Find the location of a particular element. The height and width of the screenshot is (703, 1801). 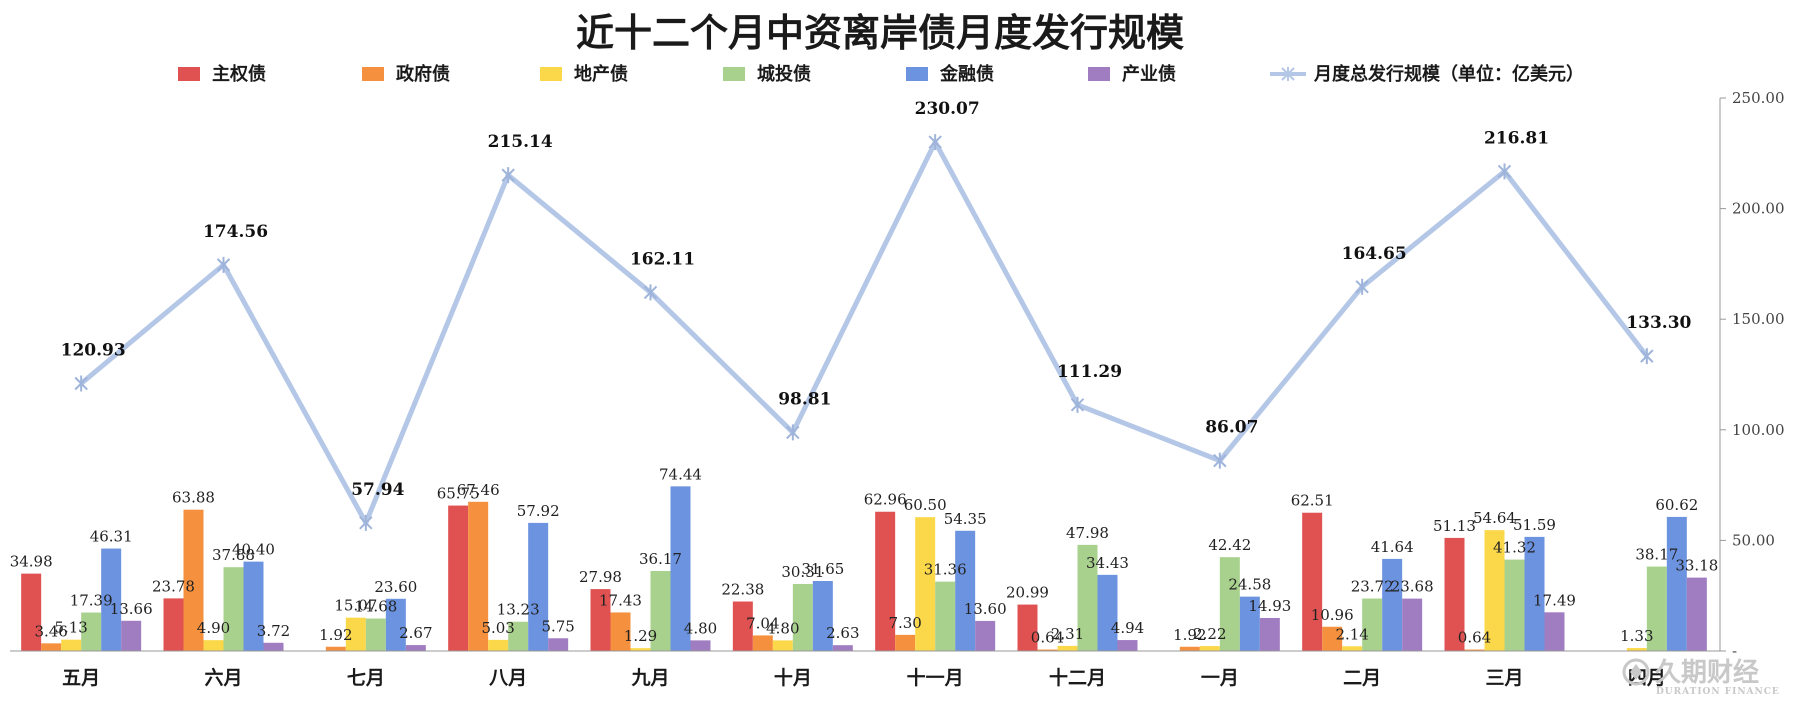

bar-label-5-0: 13.66 is located at coordinates (131, 609).